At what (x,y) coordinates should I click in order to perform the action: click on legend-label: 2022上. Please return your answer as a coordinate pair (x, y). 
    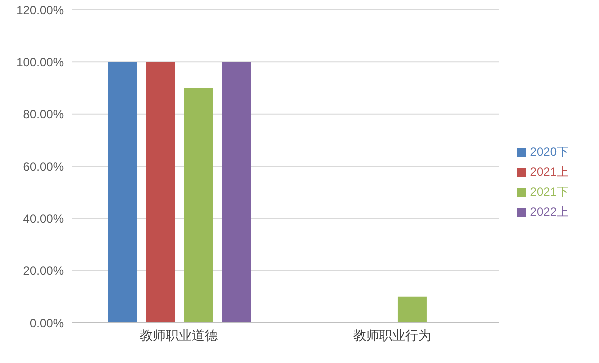
    Looking at the image, I should click on (549, 211).